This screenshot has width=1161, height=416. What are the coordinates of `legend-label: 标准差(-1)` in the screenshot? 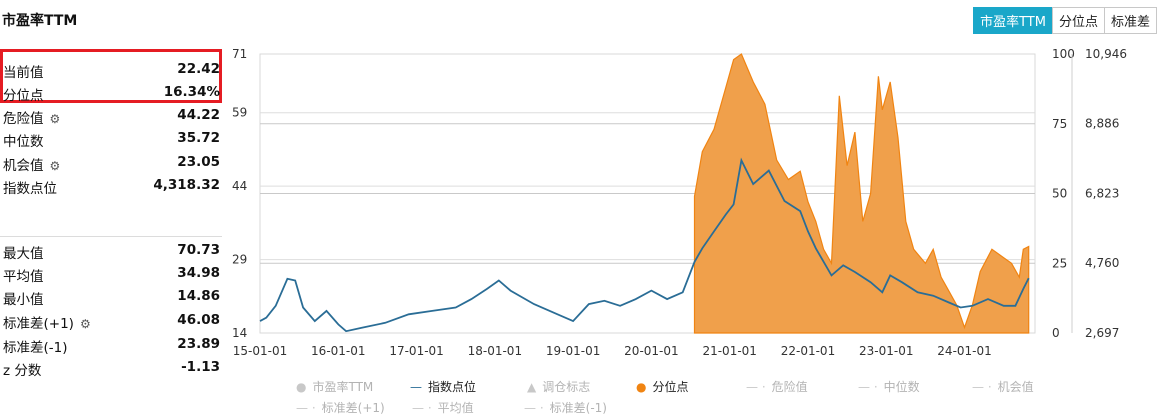 It's located at (578, 408).